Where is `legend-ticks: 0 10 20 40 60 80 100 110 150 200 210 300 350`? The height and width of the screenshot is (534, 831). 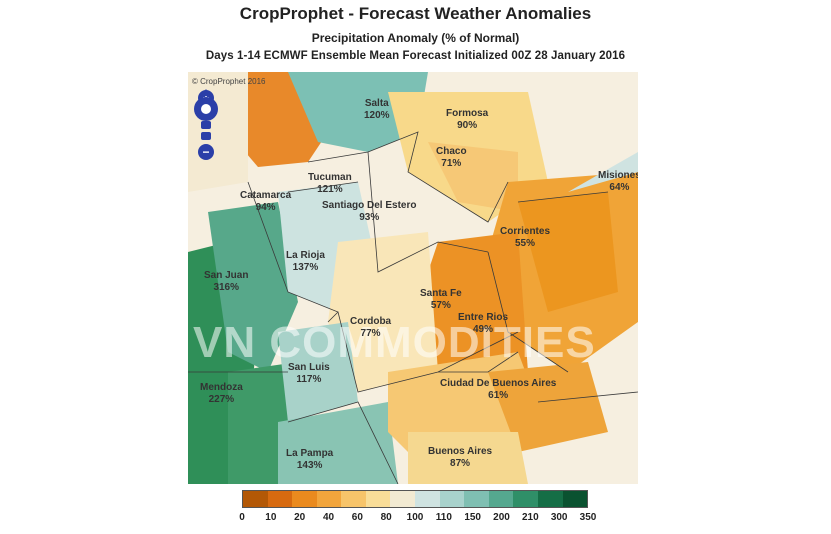
legend-ticks: 0 10 20 40 60 80 100 110 150 200 210 300 350 is located at coordinates (415, 519).